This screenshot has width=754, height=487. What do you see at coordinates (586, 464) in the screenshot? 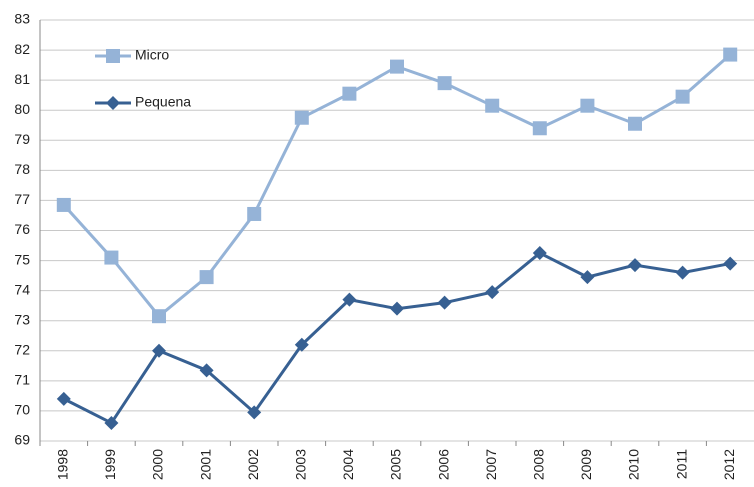
I see `x-tick-label: 2009` at bounding box center [586, 464].